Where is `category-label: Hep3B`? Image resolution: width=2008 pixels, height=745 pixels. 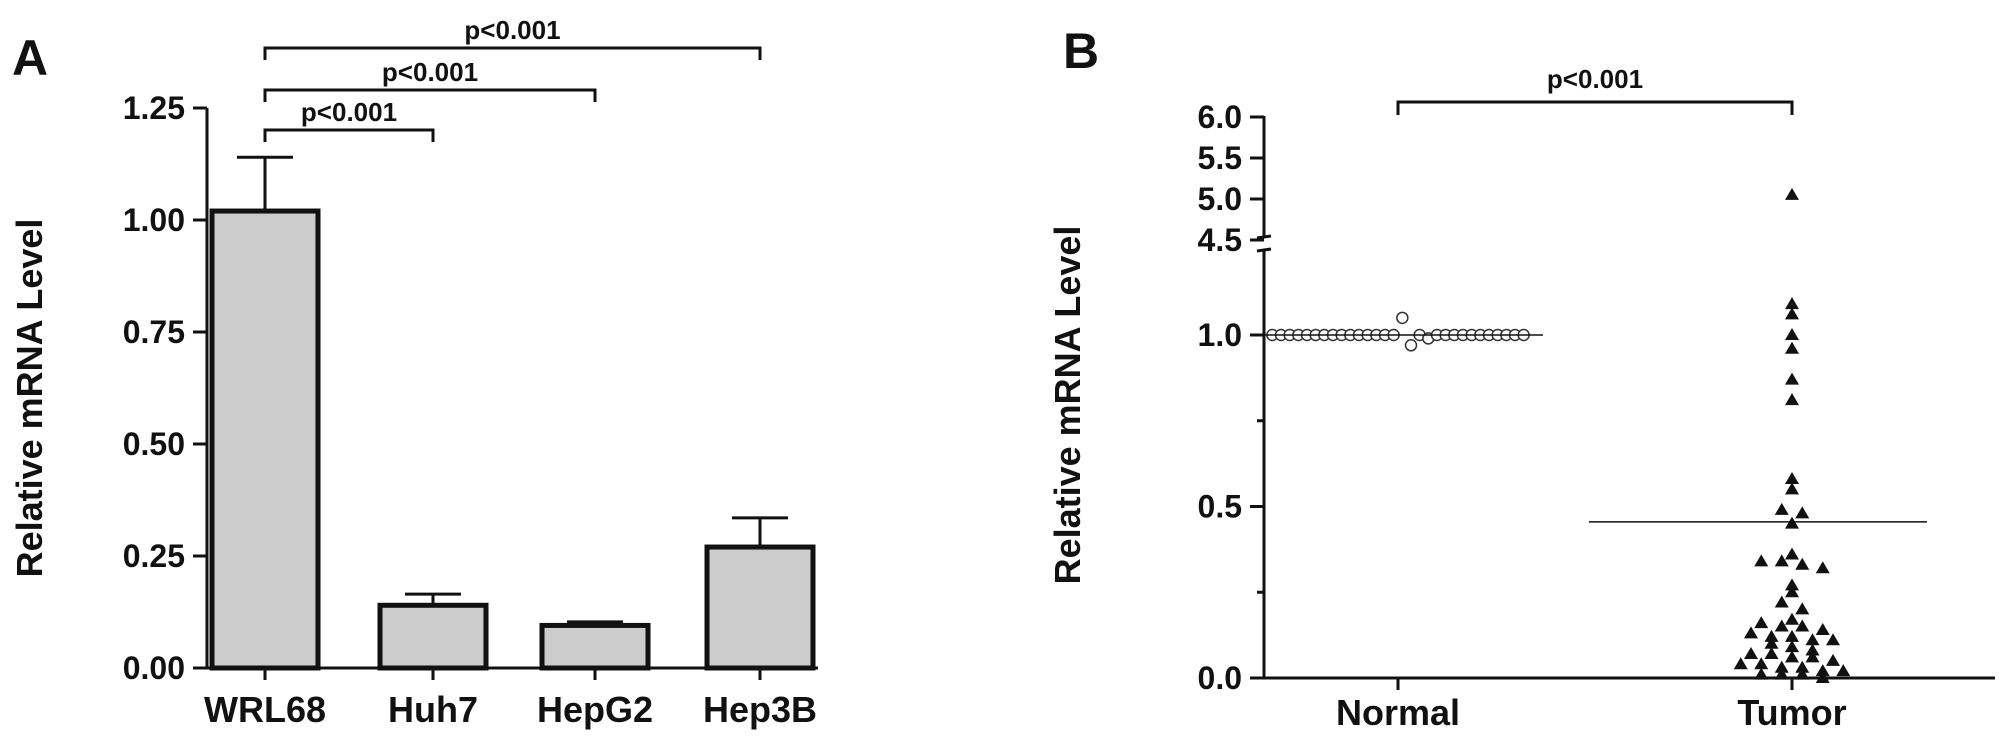
category-label: Hep3B is located at coordinates (760, 709).